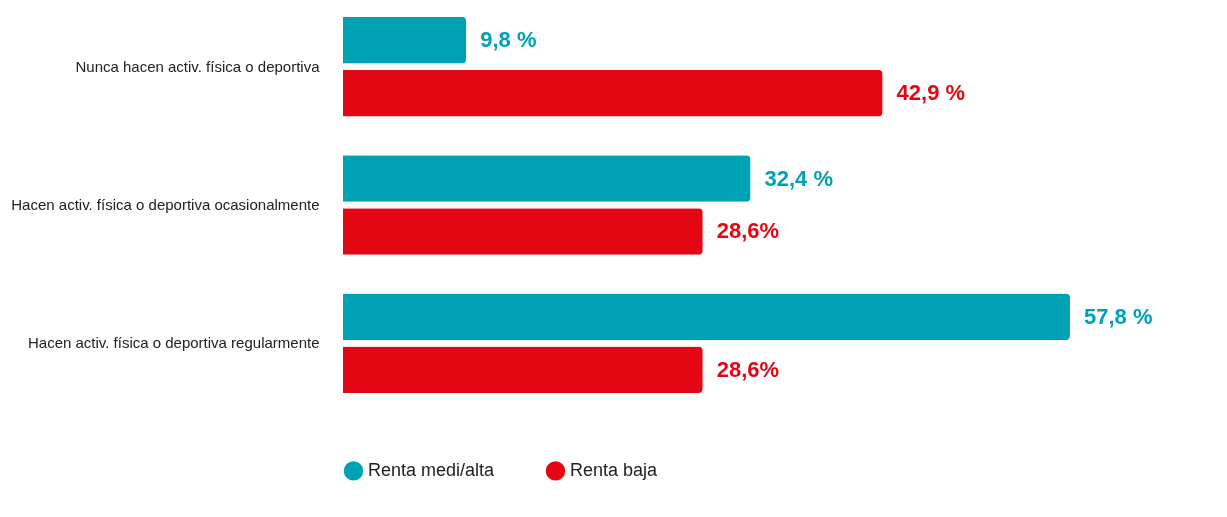 This screenshot has height=517, width=1227. What do you see at coordinates (198, 66) in the screenshot?
I see `y-tick-label: Nunca hacen activ. física o deportiva` at bounding box center [198, 66].